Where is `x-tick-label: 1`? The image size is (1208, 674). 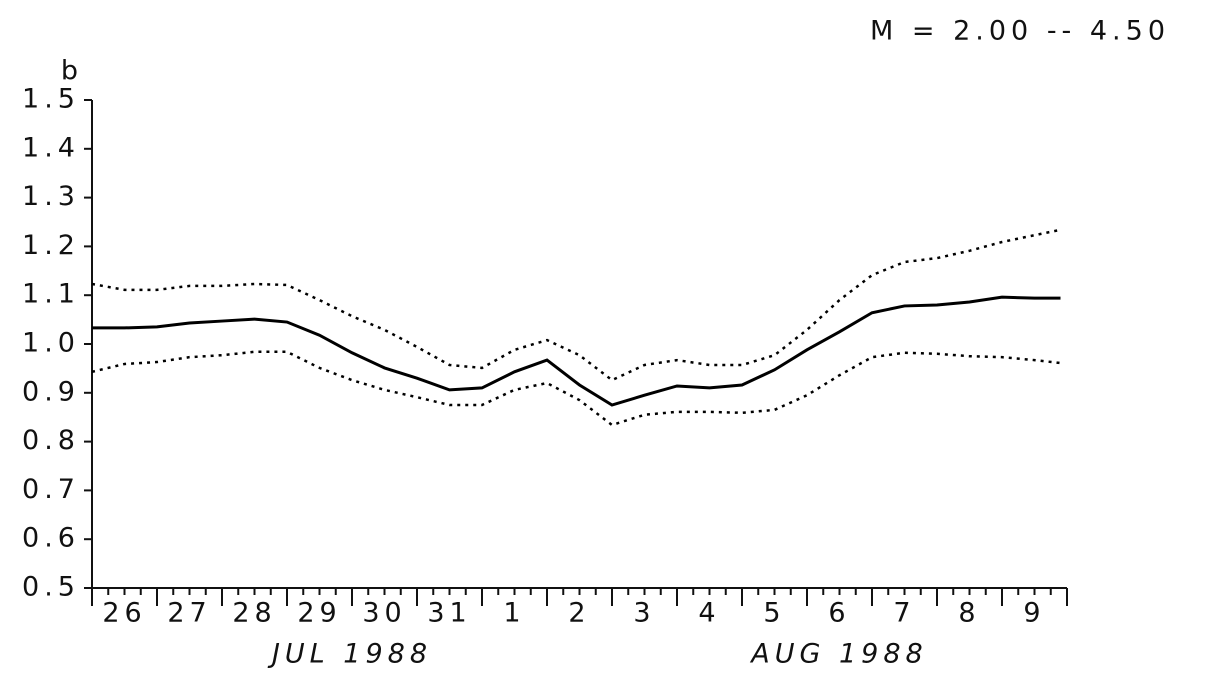 x-tick-label: 1 is located at coordinates (514, 613).